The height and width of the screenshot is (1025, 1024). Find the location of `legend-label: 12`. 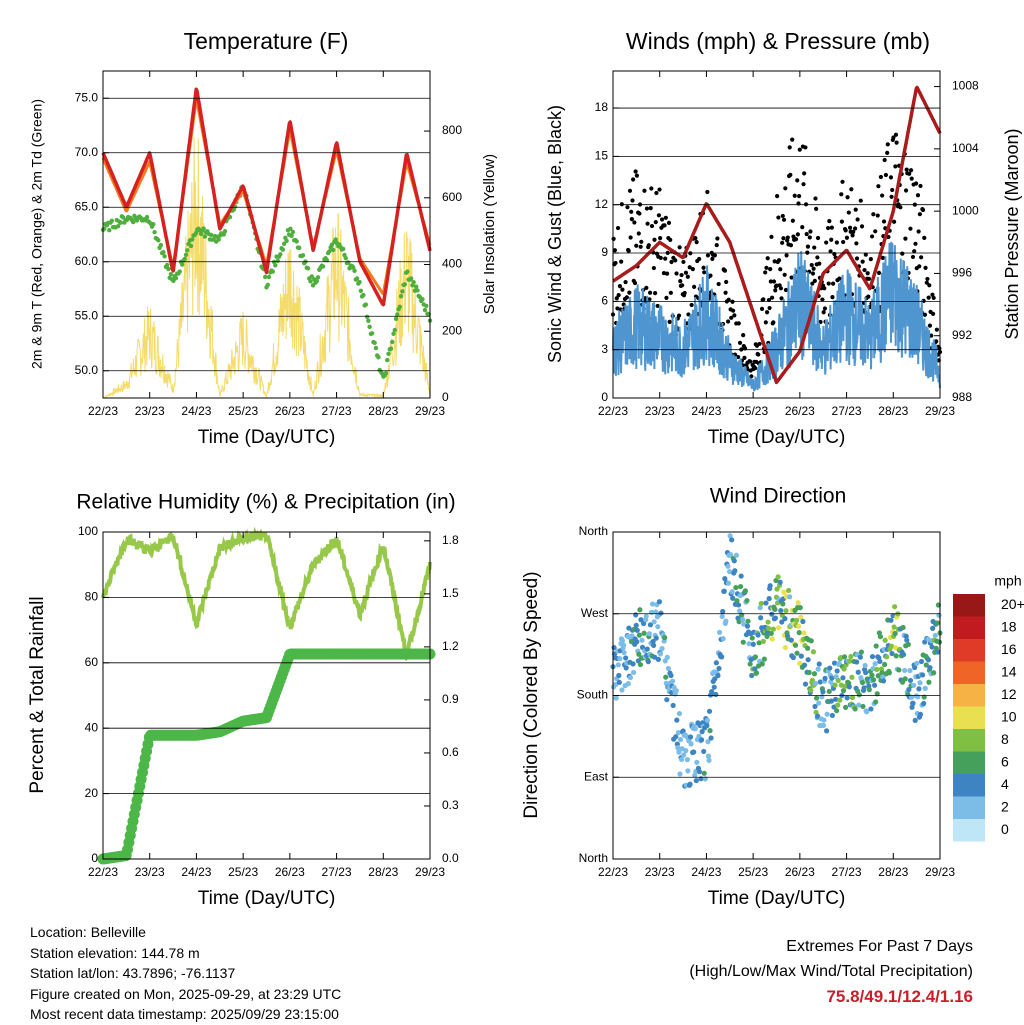

legend-label: 12 is located at coordinates (1009, 694).